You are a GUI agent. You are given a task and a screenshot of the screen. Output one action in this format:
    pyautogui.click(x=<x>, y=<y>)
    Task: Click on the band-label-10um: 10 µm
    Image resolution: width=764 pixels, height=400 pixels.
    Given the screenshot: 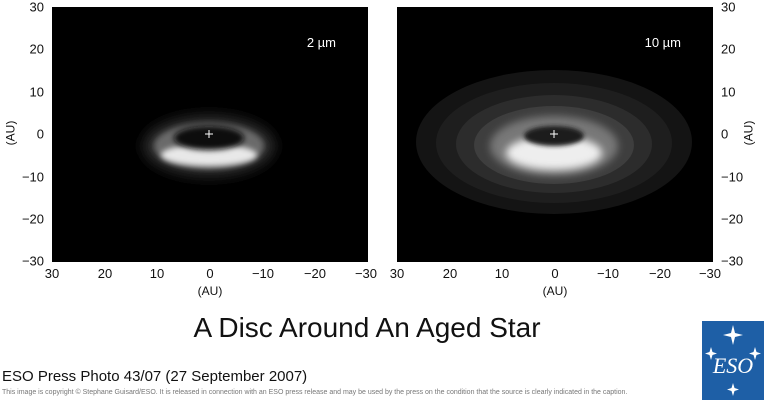 What is the action you would take?
    pyautogui.click(x=662, y=42)
    